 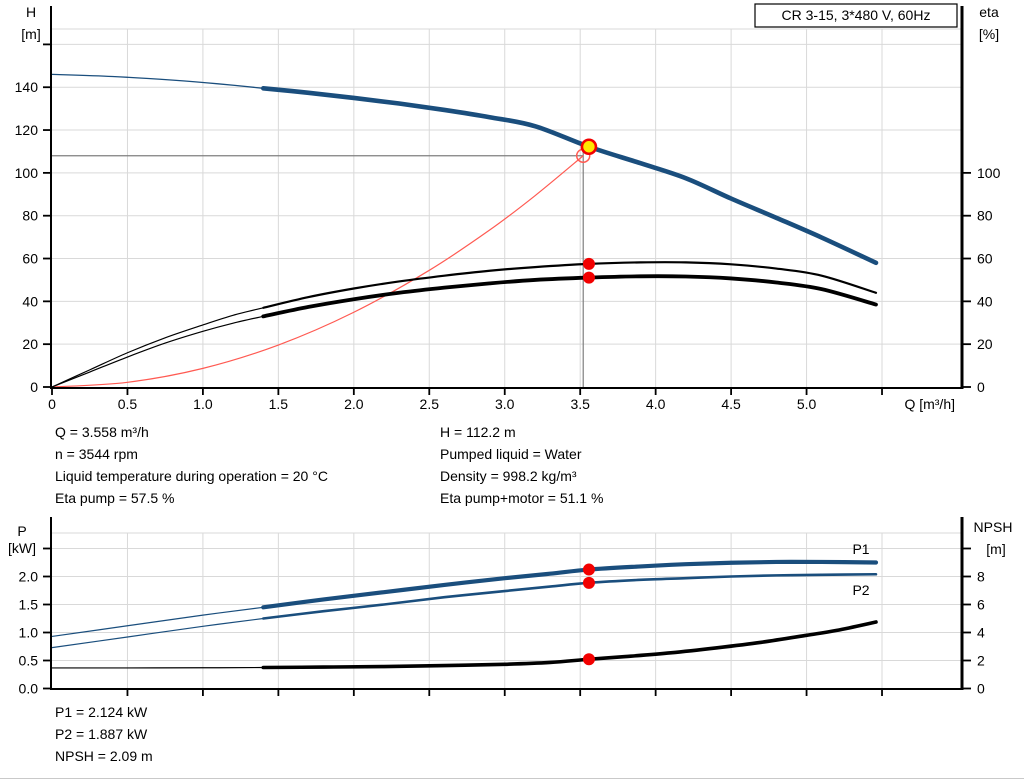 I want to click on curve-eta-pump-motor, so click(x=569, y=296).